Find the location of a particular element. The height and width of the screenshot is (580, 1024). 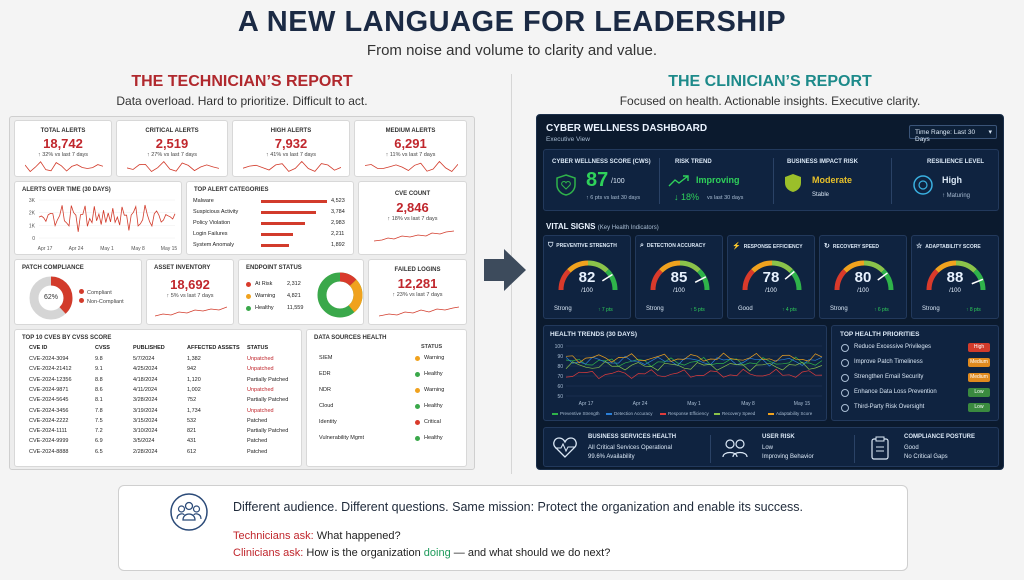

impact-value: Moderate is located at coordinates (832, 180).